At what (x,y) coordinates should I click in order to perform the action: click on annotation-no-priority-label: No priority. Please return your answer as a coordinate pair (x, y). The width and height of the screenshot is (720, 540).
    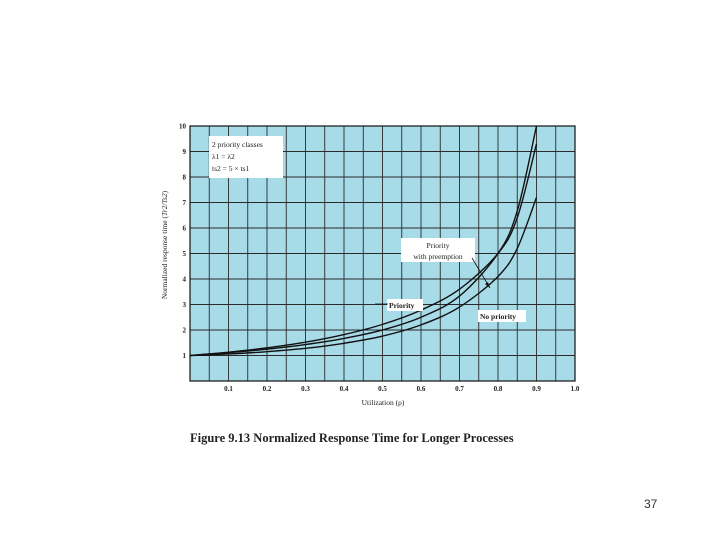
    Looking at the image, I should click on (498, 316).